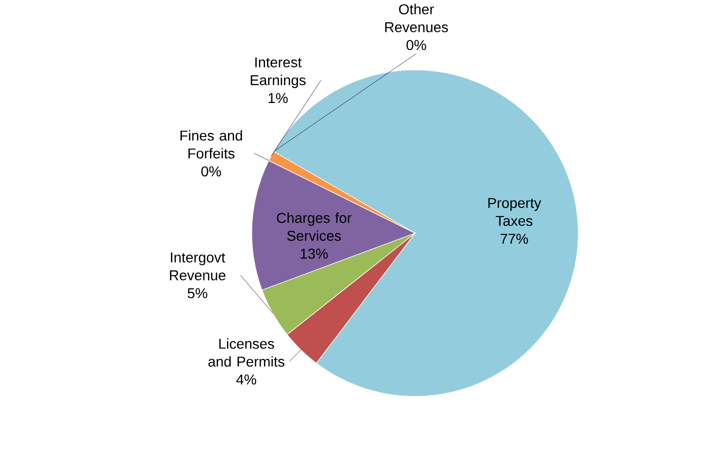 The width and height of the screenshot is (715, 466). Describe the element at coordinates (246, 379) in the screenshot. I see `data-label: 4%` at that location.